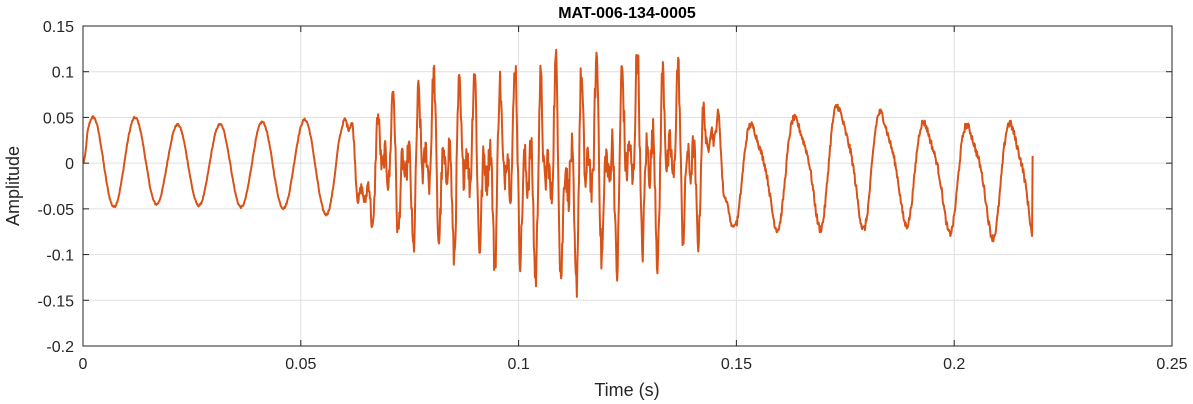 This screenshot has width=1193, height=404. Describe the element at coordinates (954, 364) in the screenshot. I see `x-tick-label: 0.2` at that location.